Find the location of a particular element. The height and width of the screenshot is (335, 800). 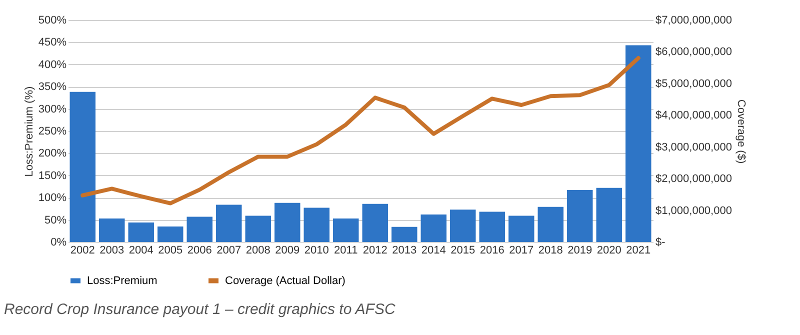

y-tick-label: 200% is located at coordinates (52, 154).